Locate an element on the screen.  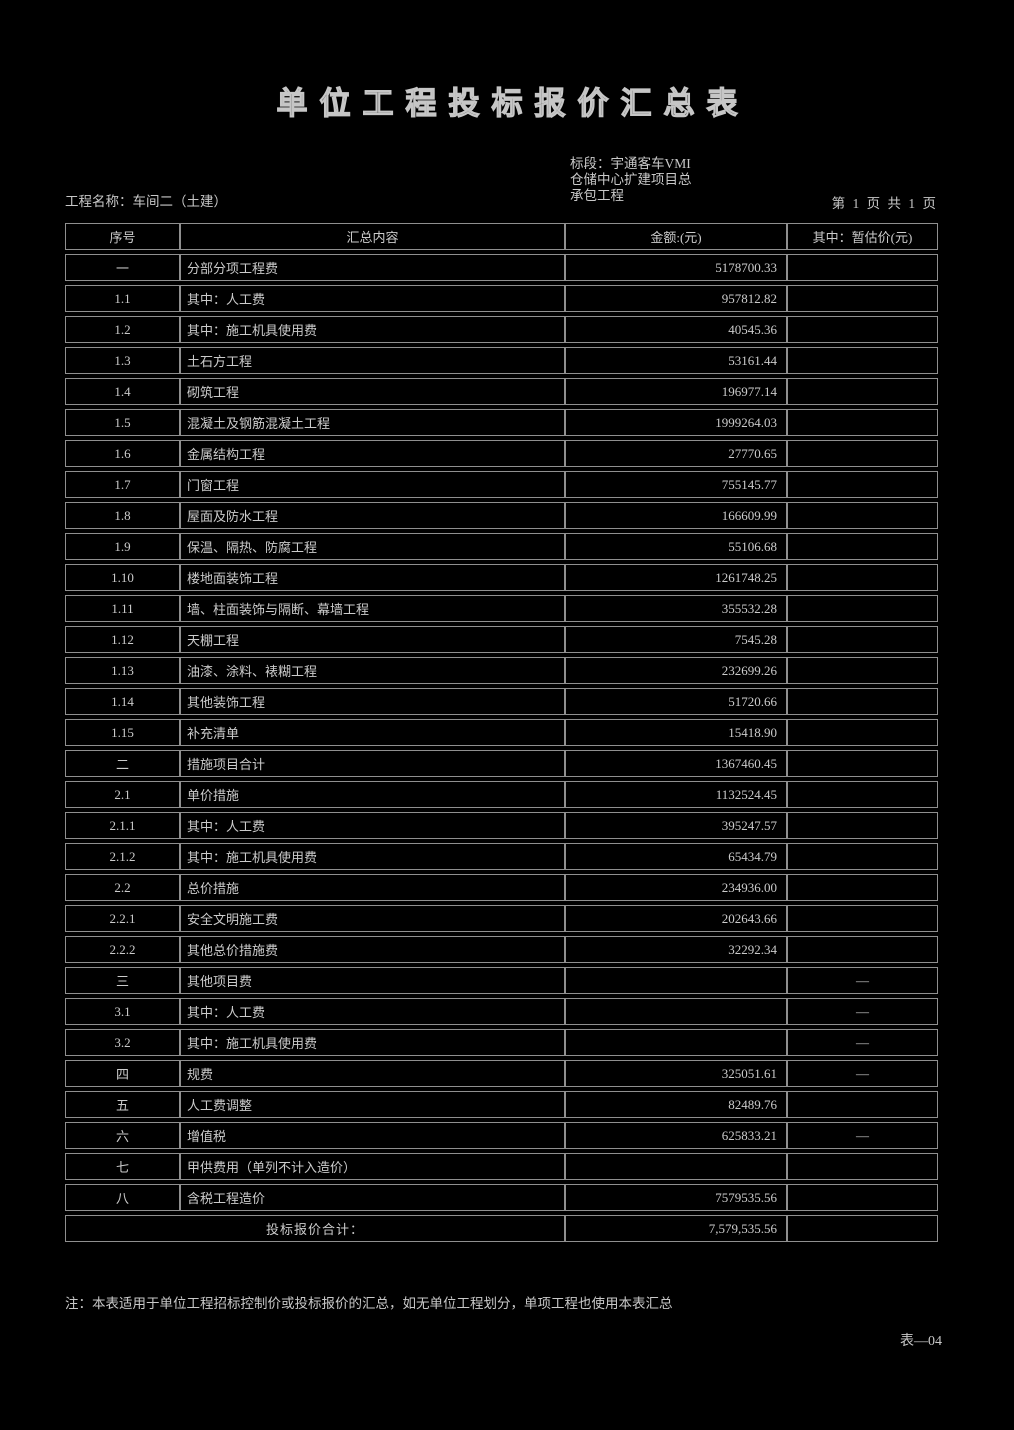
row-seq: 3.1 is located at coordinates (122, 1011).